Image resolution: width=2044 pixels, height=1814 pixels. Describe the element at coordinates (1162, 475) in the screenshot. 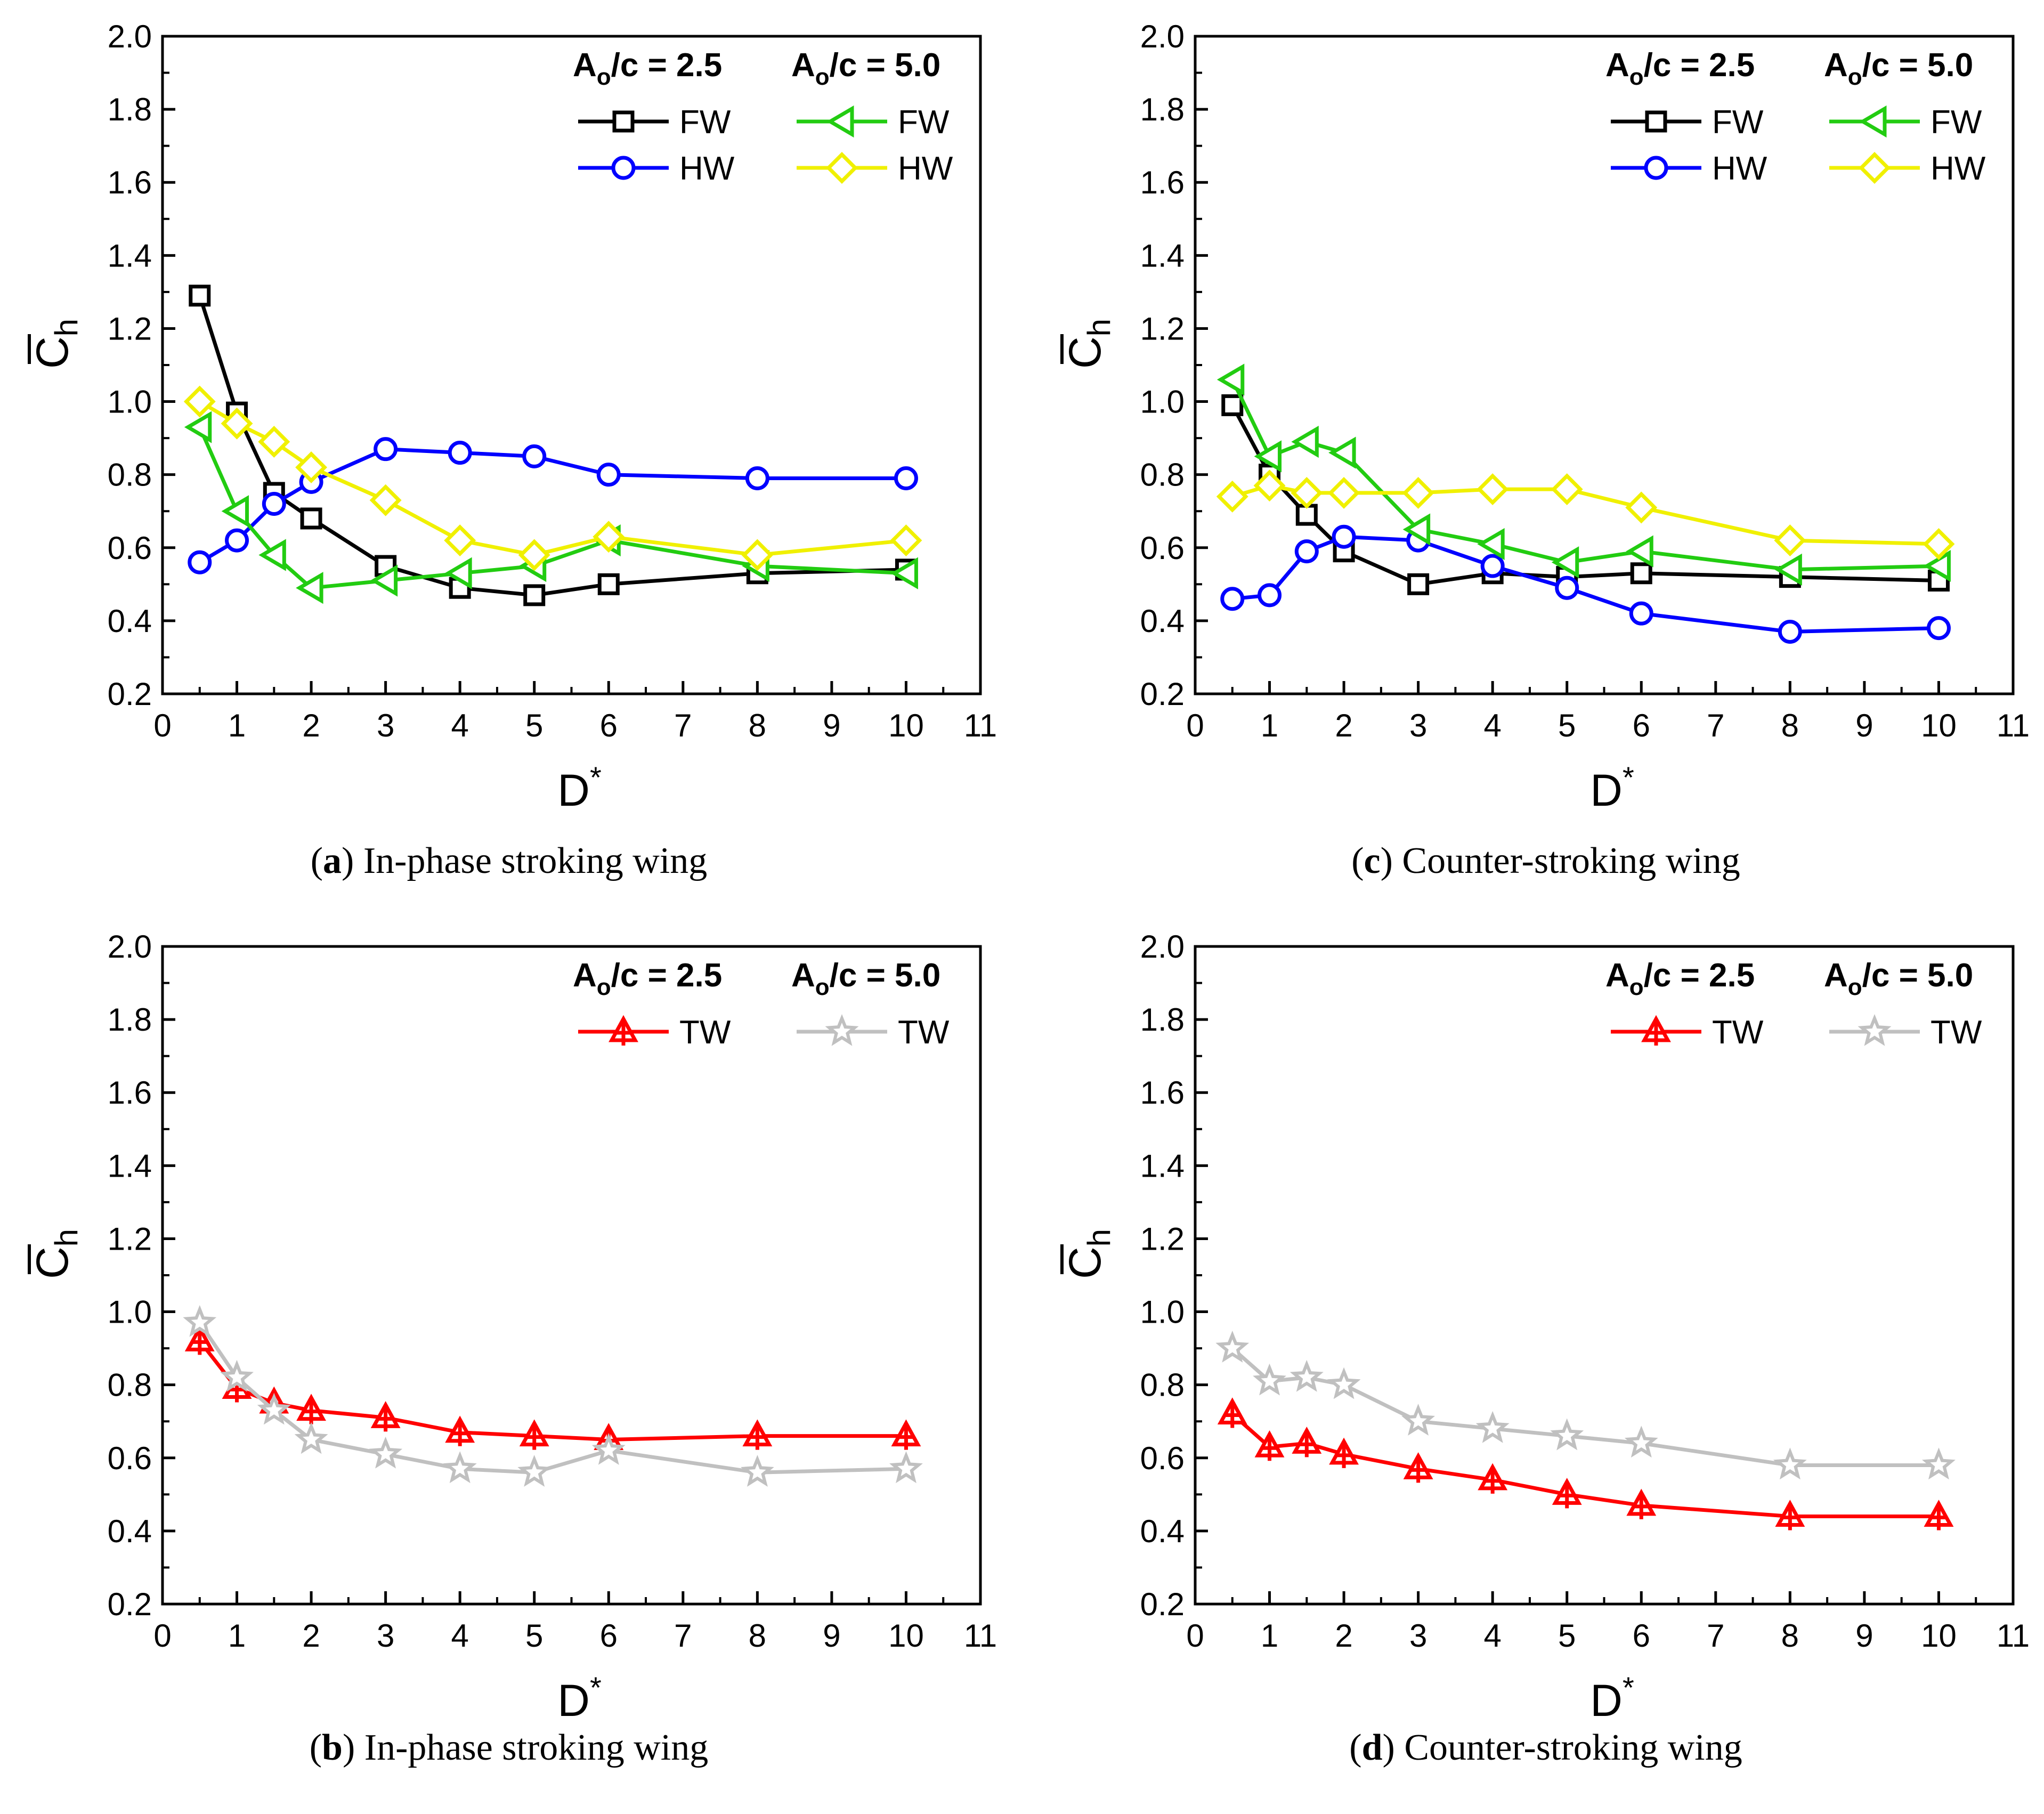

I see `y-tick-label: 0.8` at that location.